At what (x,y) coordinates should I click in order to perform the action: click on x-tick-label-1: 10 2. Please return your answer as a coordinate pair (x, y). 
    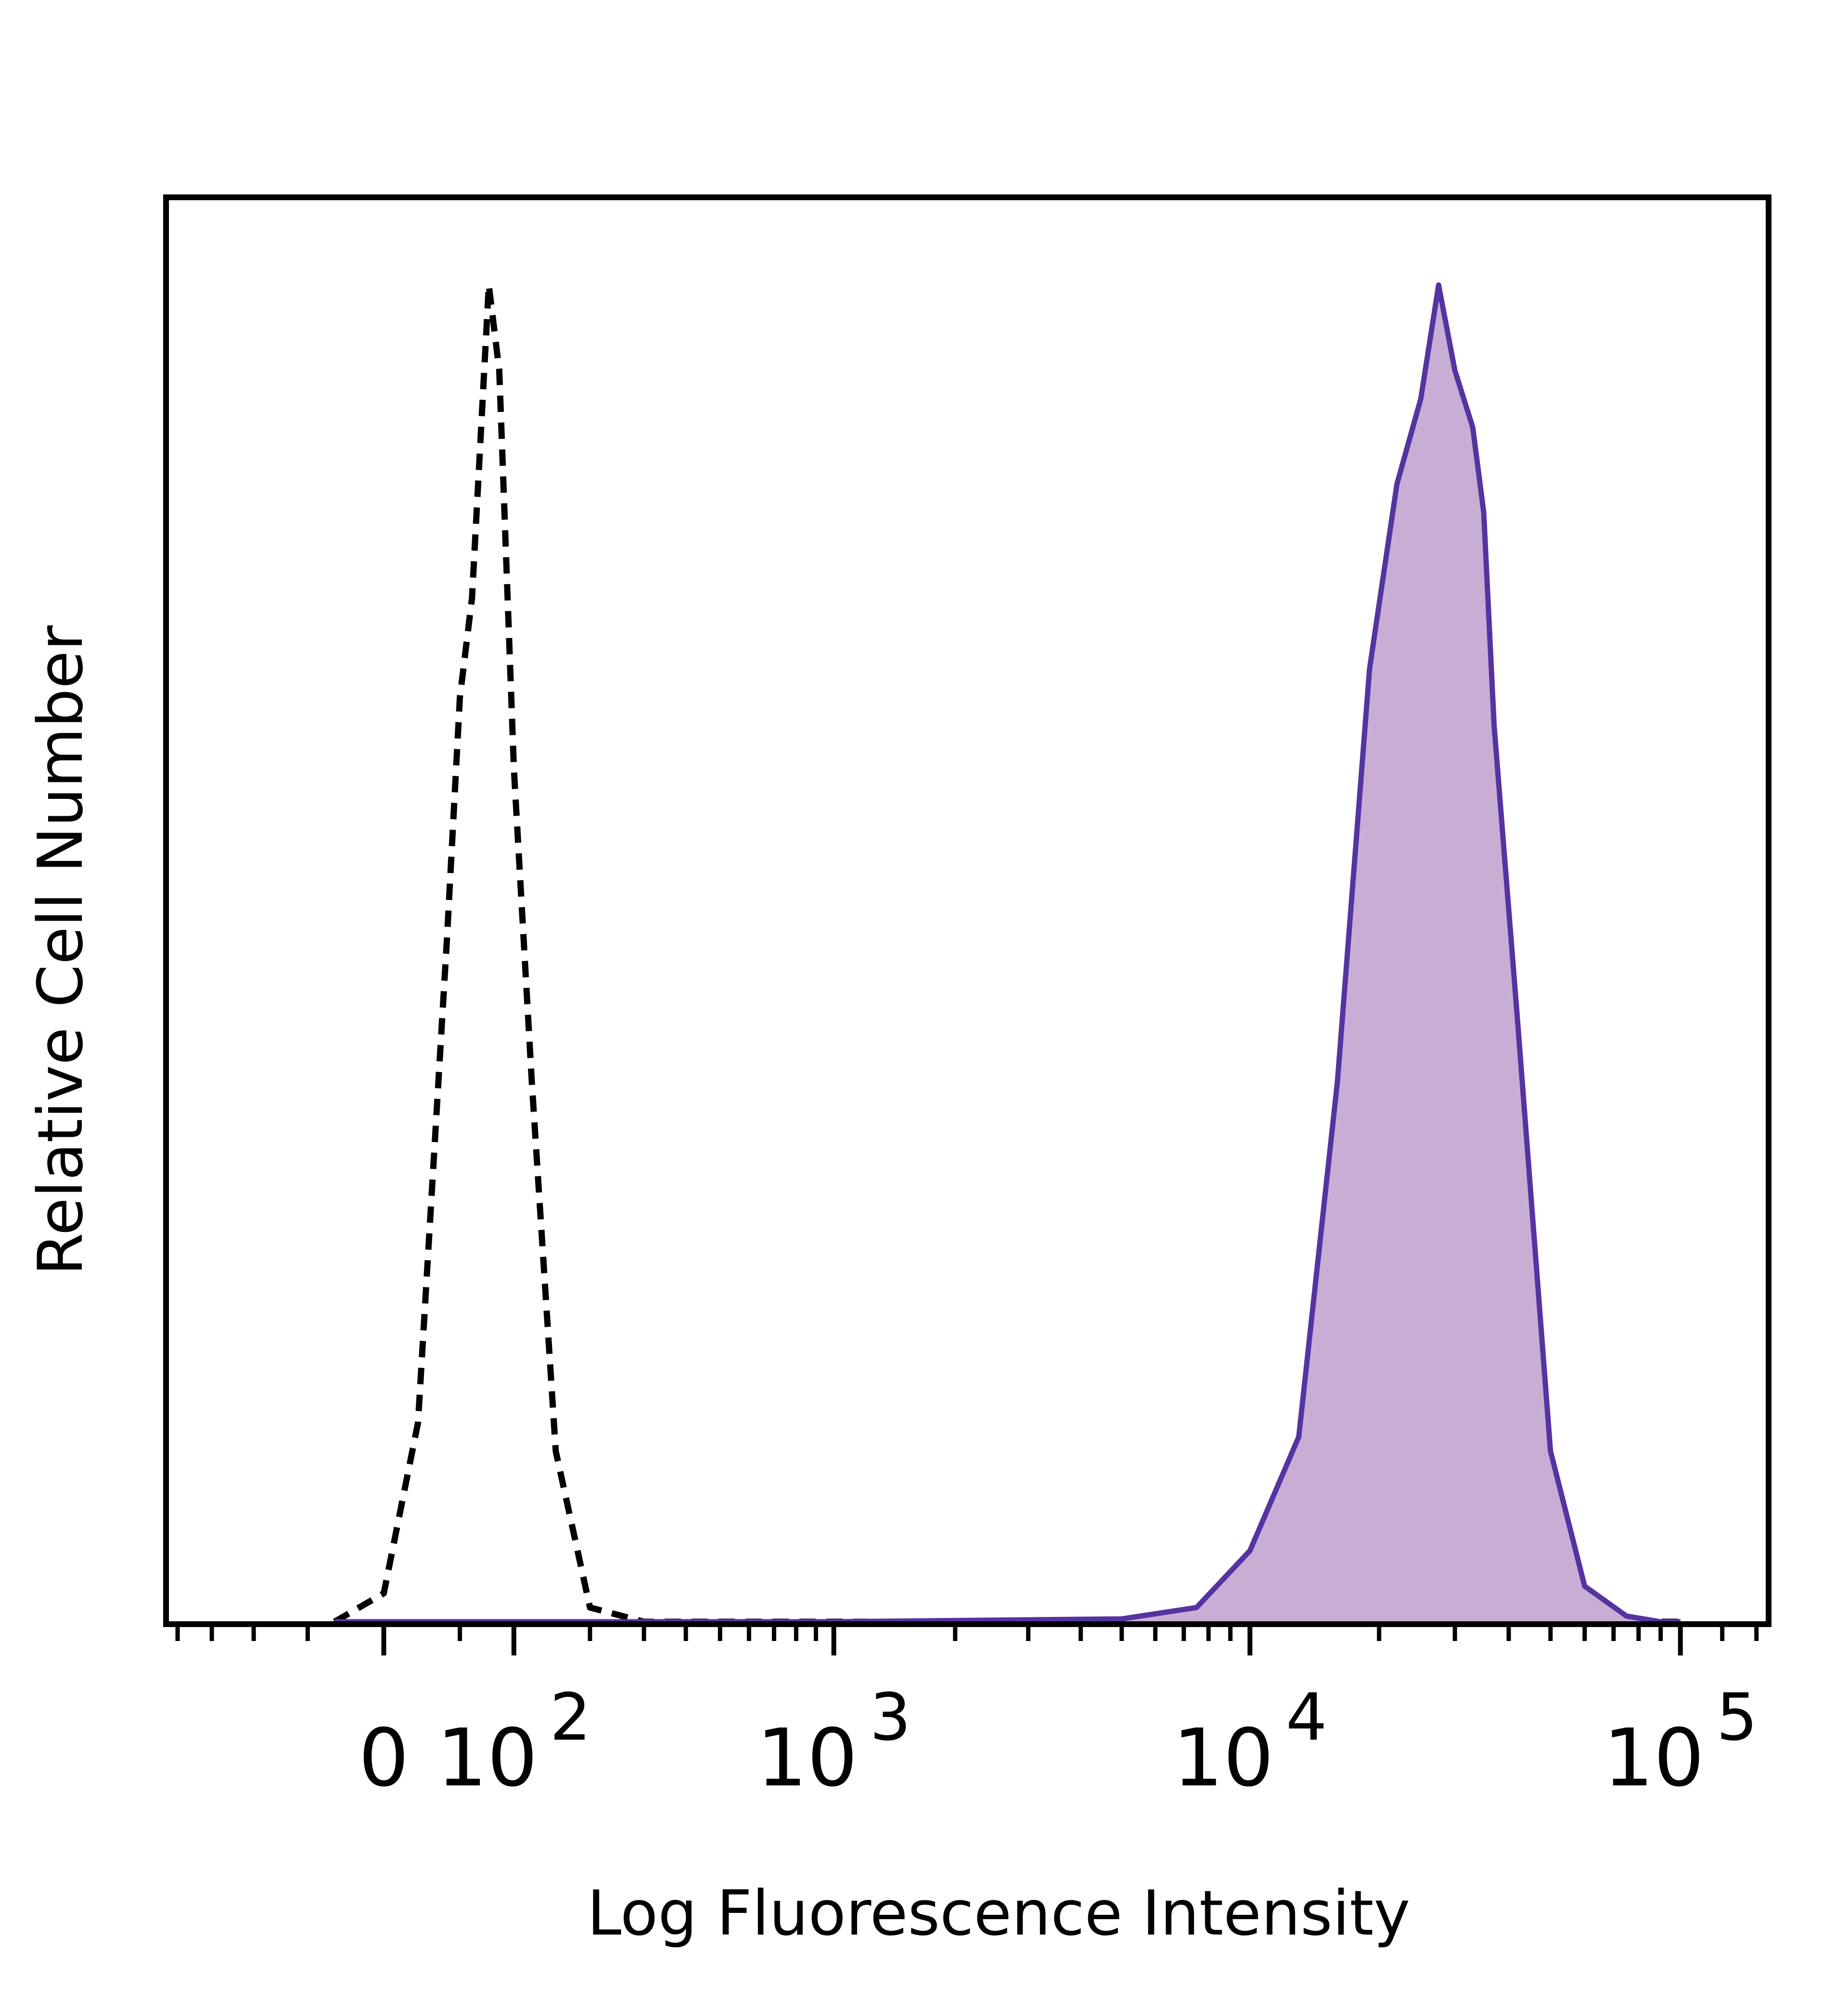
    Looking at the image, I should click on (513, 1741).